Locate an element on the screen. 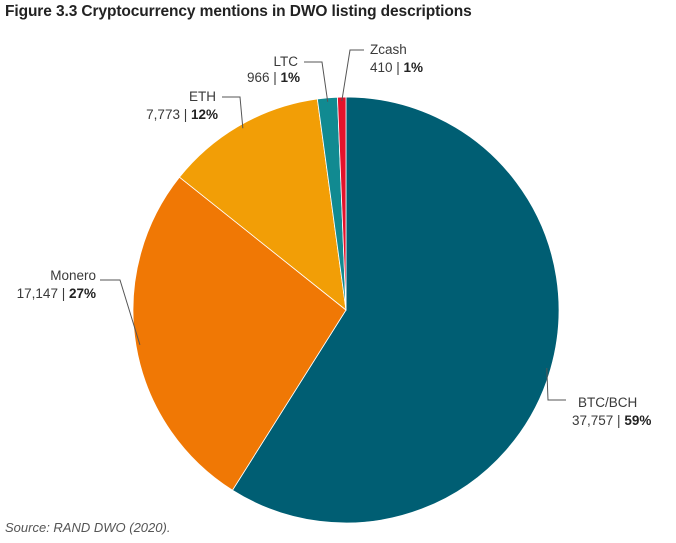  leader-line-zcash is located at coordinates (352, 75).